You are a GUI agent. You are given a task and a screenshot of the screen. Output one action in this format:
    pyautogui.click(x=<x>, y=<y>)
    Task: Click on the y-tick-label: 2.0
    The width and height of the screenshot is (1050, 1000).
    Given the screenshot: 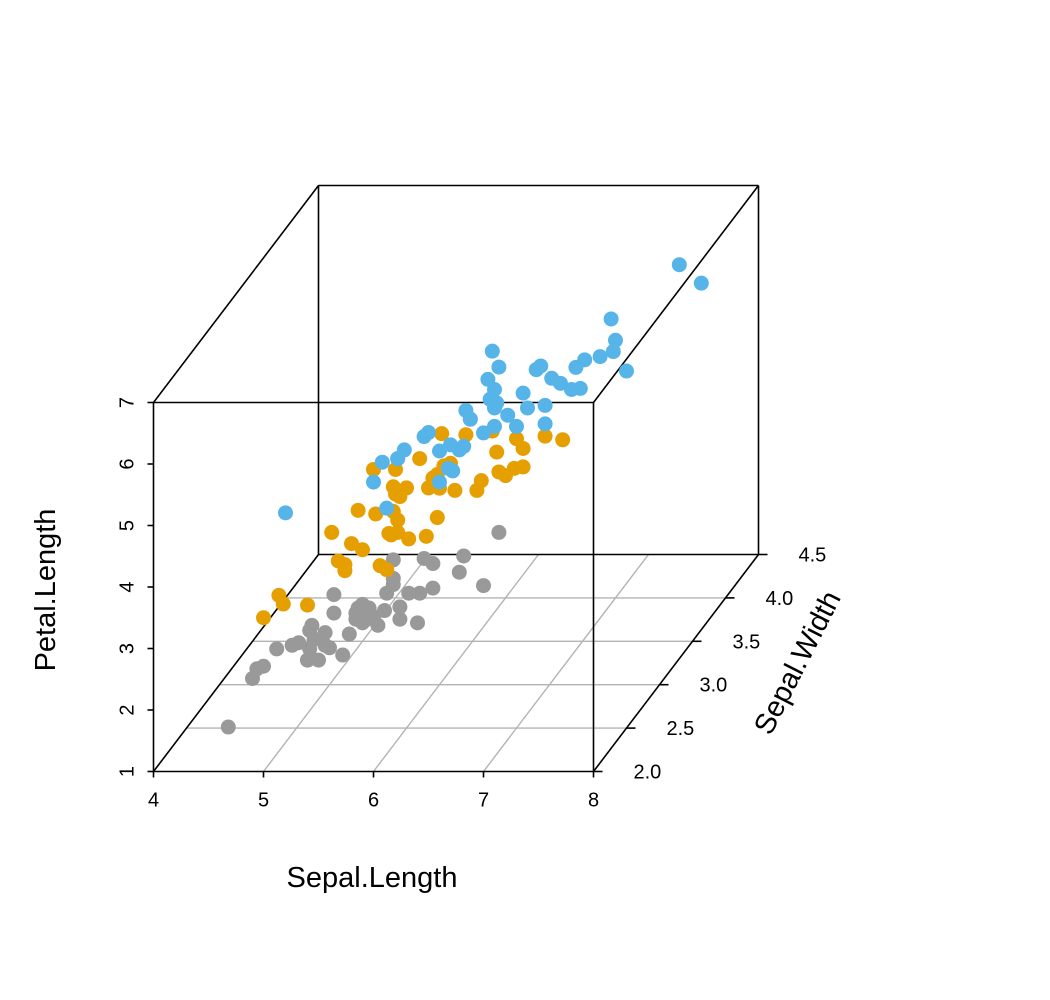 What is the action you would take?
    pyautogui.click(x=648, y=773)
    